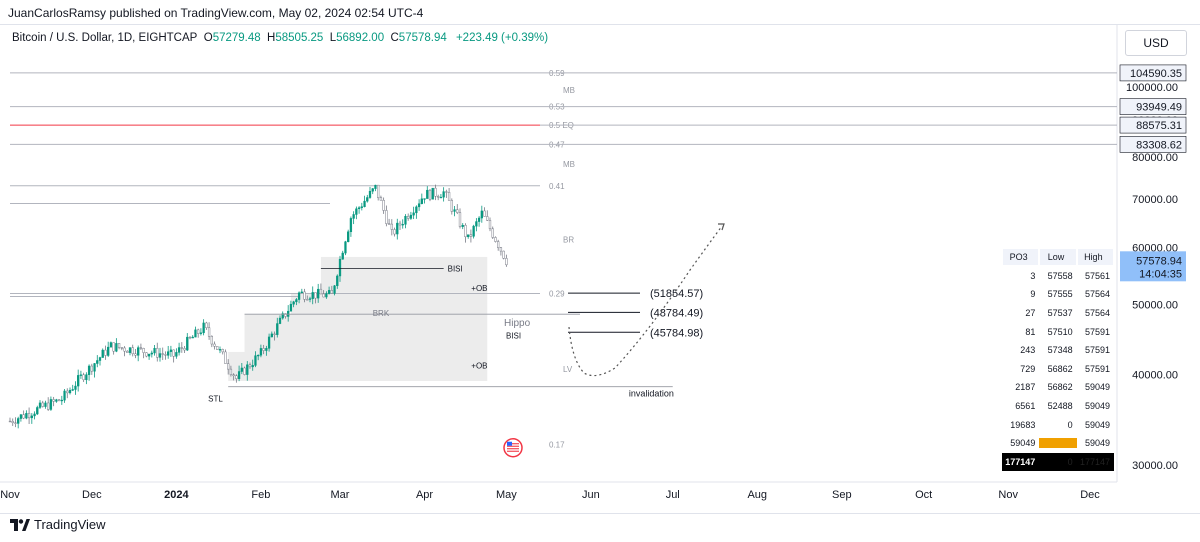 This screenshot has width=1200, height=542. What do you see at coordinates (1030, 331) in the screenshot?
I see `po3-cell: 81` at bounding box center [1030, 331].